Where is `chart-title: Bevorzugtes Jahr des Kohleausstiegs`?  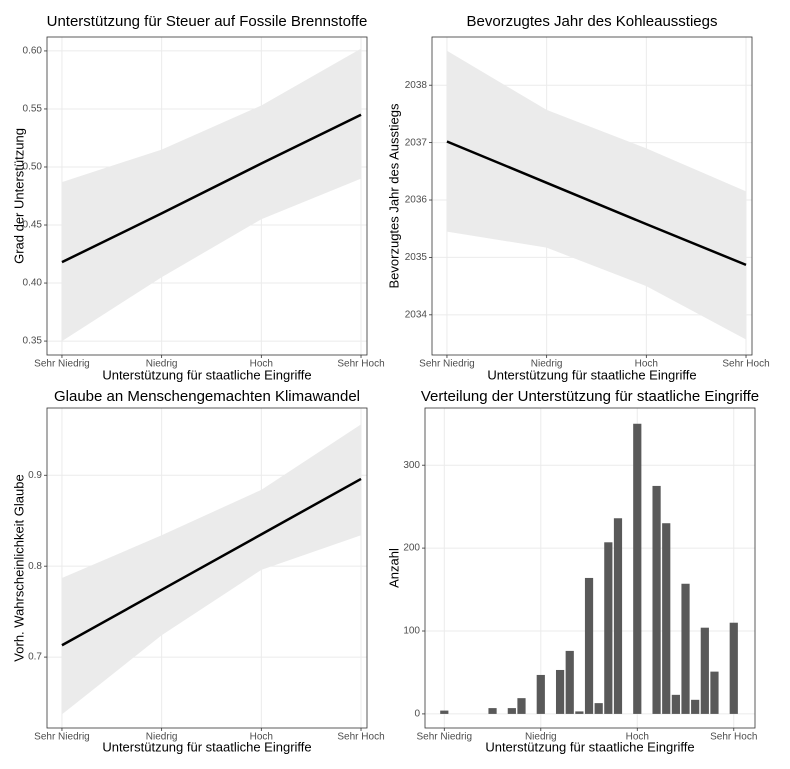
chart-title: Bevorzugtes Jahr des Kohleausstiegs is located at coordinates (592, 21).